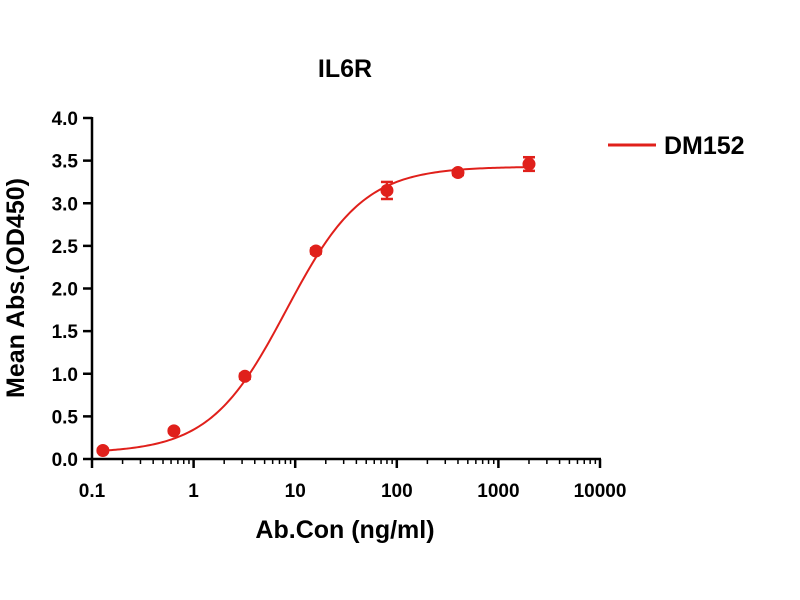  Describe the element at coordinates (344, 530) in the screenshot. I see `x-axis-label: Ab.Con (ng/ml)` at that location.